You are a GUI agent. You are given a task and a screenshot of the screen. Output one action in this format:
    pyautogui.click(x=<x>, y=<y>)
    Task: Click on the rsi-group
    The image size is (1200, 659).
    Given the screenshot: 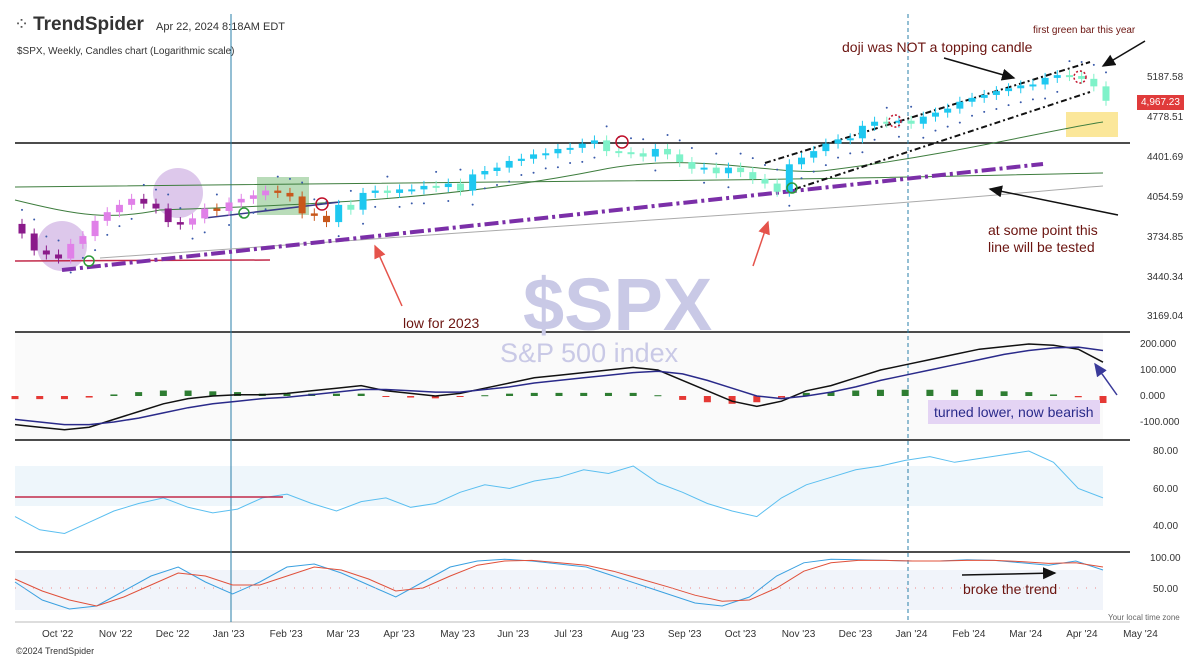 What is the action you would take?
    pyautogui.click(x=559, y=492)
    